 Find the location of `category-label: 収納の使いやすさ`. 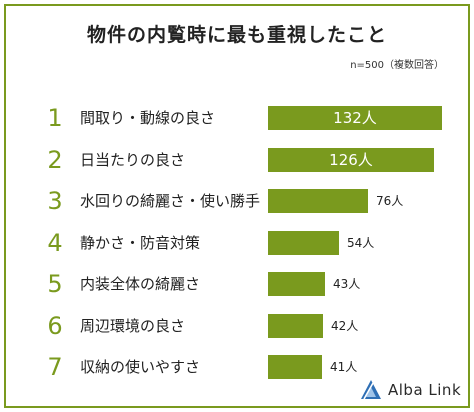

category-label: 収納の使いやすさ is located at coordinates (140, 367).